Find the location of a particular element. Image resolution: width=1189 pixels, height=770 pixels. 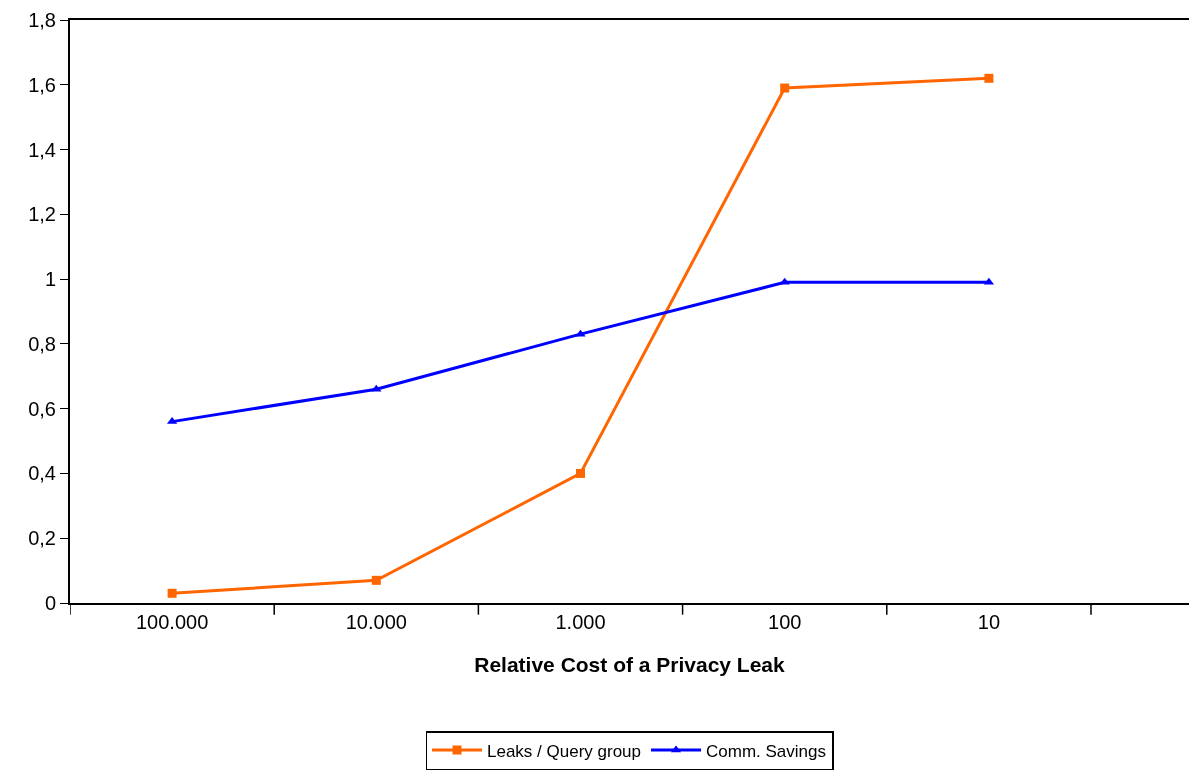

y-tick-label: 1,4 is located at coordinates (42, 149).